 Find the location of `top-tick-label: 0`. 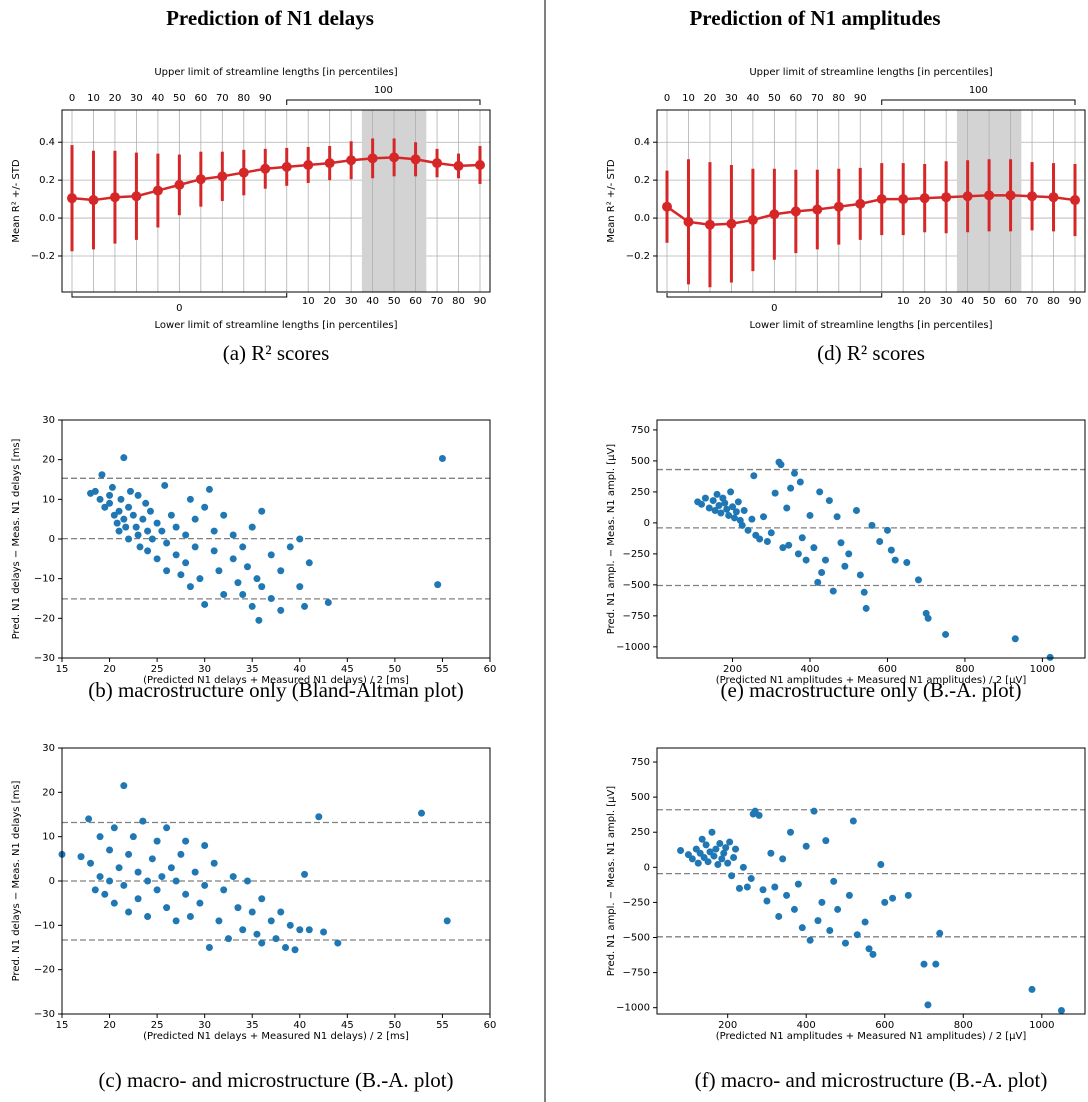

top-tick-label: 0 is located at coordinates (667, 98).